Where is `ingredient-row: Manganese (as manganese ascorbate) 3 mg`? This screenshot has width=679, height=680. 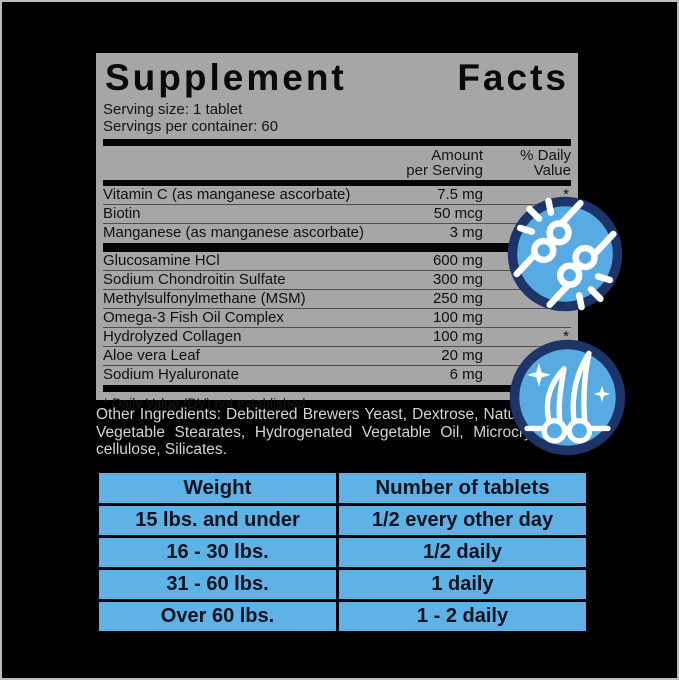
ingredient-row: Manganese (as manganese ascorbate) 3 mg is located at coordinates (293, 232).